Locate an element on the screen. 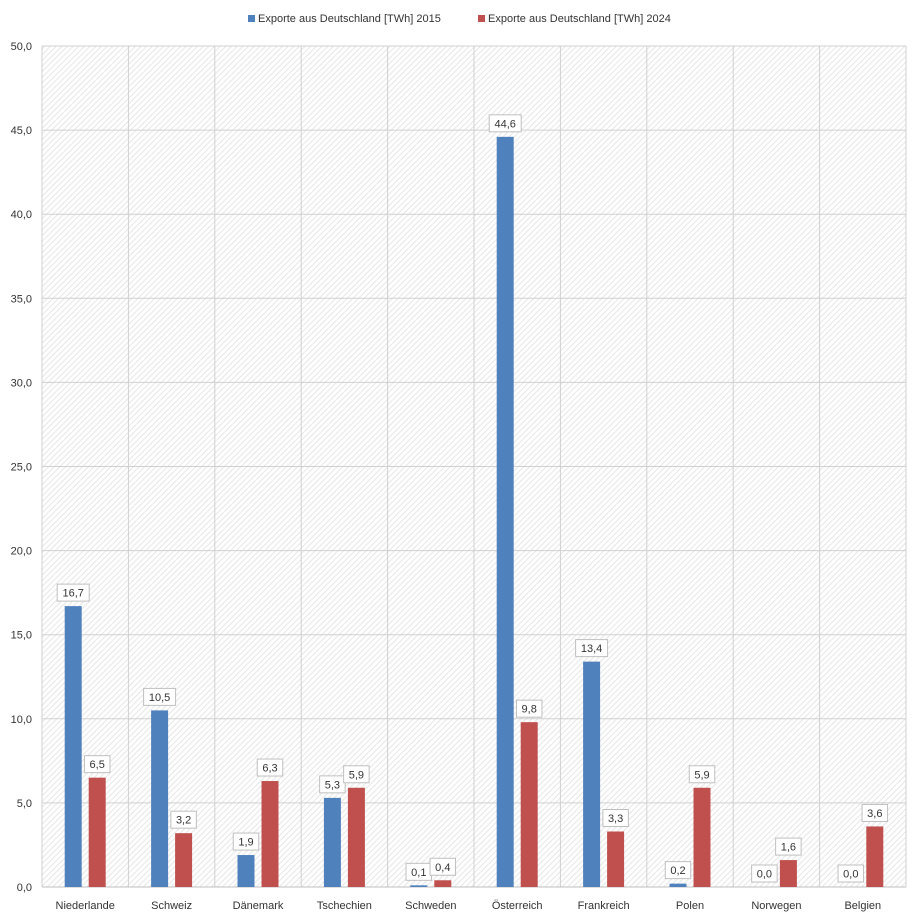 The height and width of the screenshot is (921, 921). data-label: 9,8 is located at coordinates (529, 710).